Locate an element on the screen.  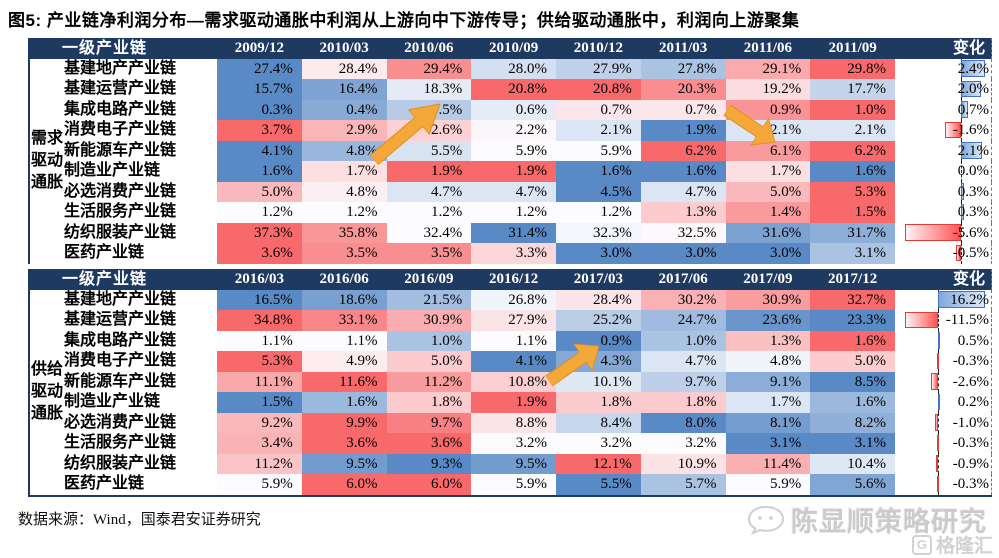
value-cell: 6.2% is located at coordinates (683, 150).